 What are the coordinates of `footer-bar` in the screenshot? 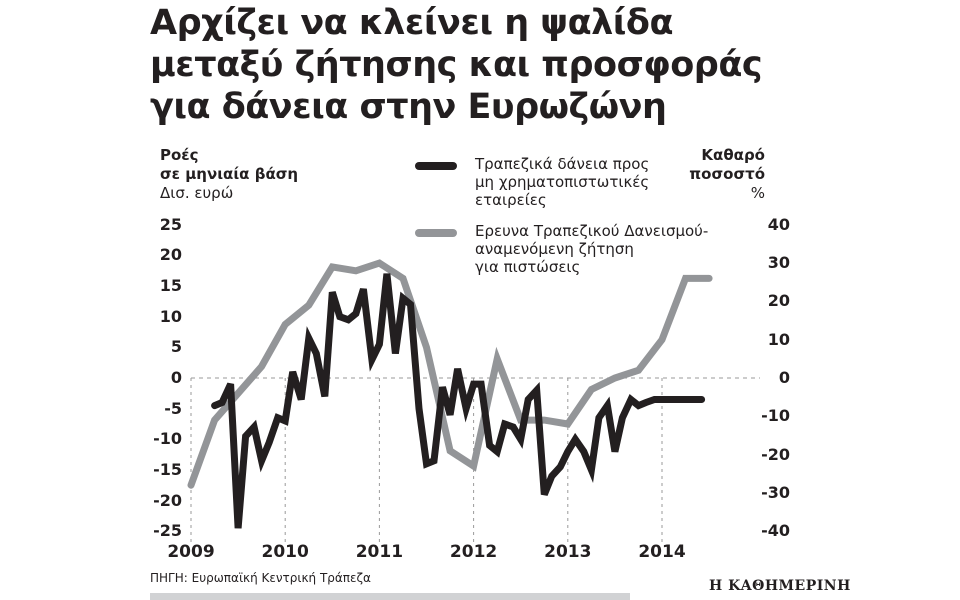 It's located at (390, 596).